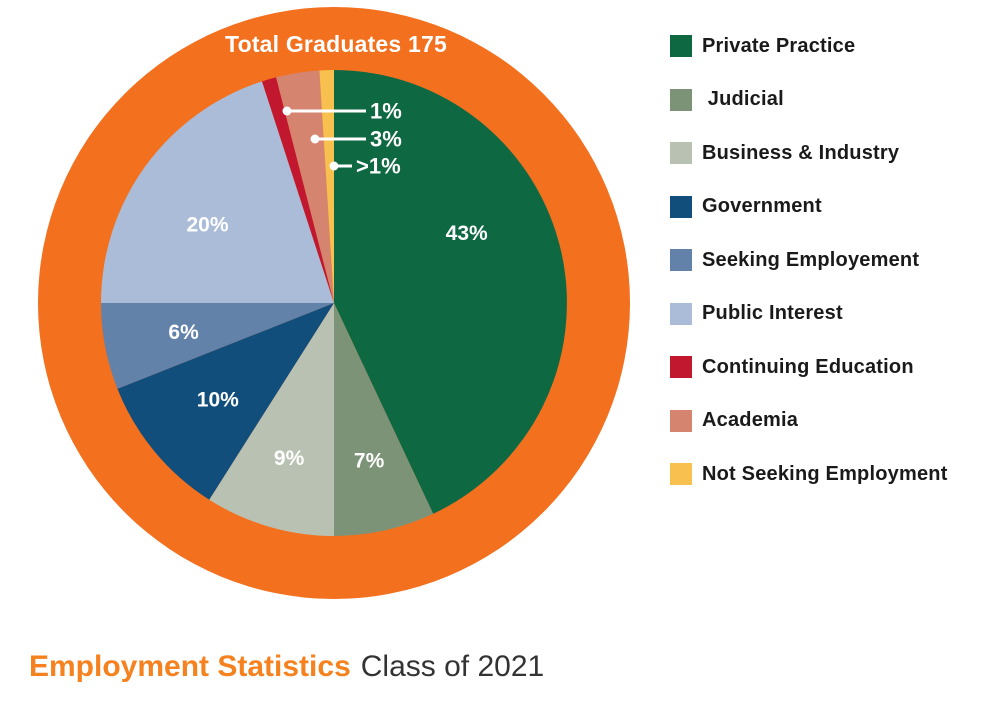  What do you see at coordinates (218, 399) in the screenshot?
I see `slice-value-label-government: 10%` at bounding box center [218, 399].